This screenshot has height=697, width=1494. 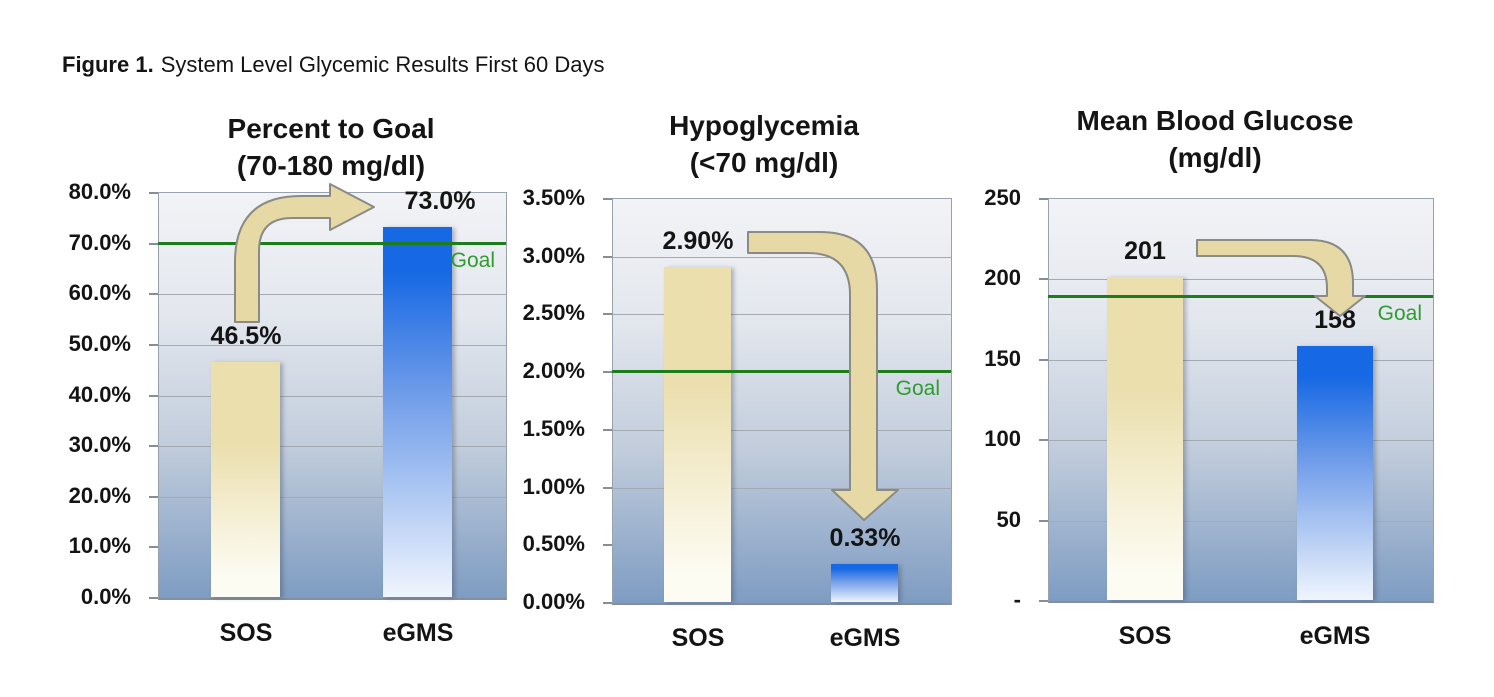 What do you see at coordinates (764, 144) in the screenshot?
I see `chart-title: Hypoglycemia (<70 mg/dl)` at bounding box center [764, 144].